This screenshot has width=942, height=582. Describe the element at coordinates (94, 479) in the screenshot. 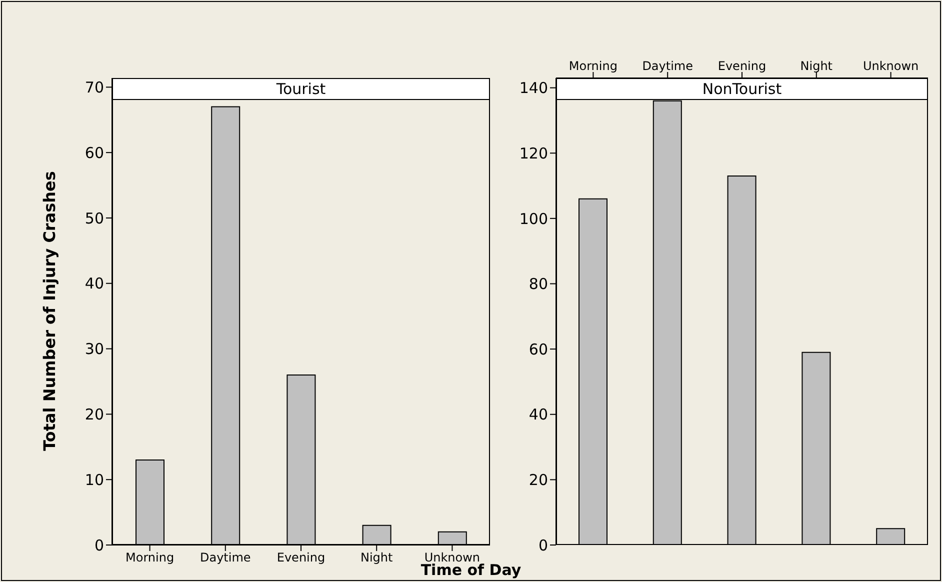

I see `y-tick-label: 10` at that location.